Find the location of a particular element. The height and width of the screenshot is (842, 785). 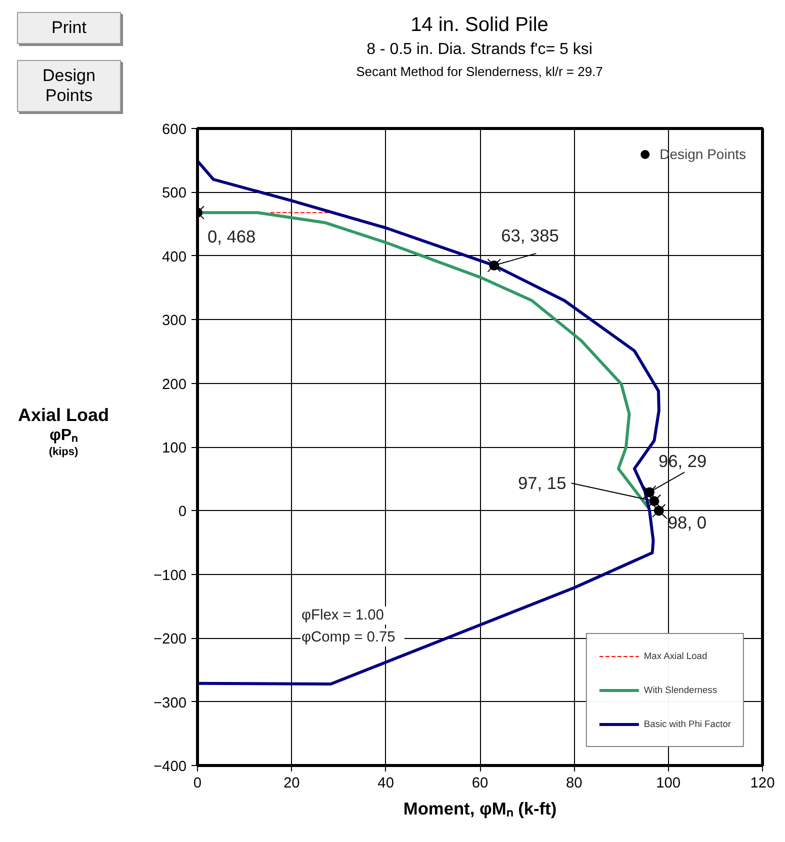

x-tick-label: 100 is located at coordinates (668, 784).